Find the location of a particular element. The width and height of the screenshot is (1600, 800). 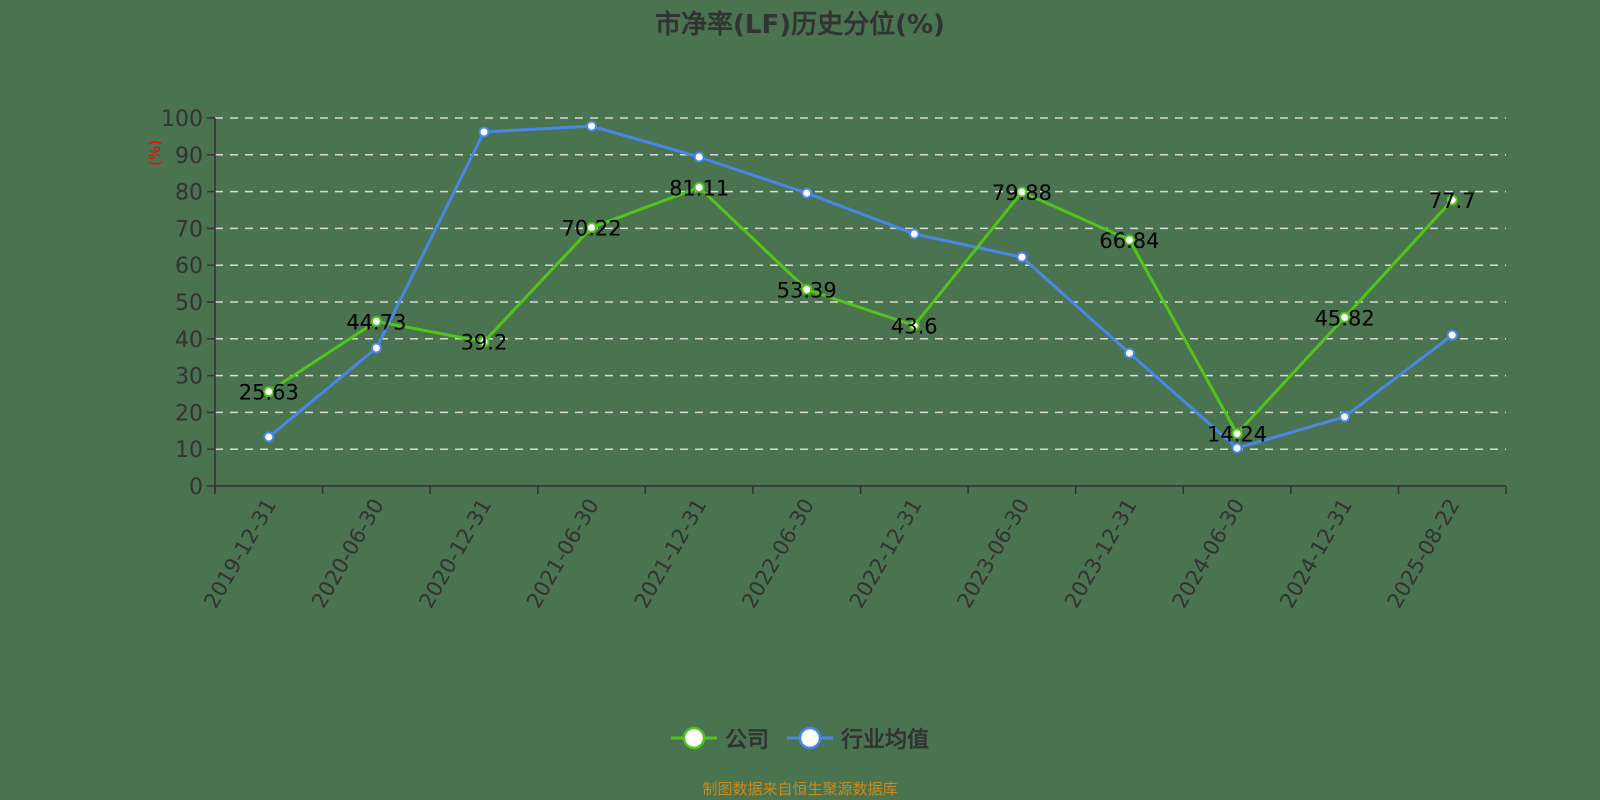

y-tick-label: 100 is located at coordinates (182, 119).